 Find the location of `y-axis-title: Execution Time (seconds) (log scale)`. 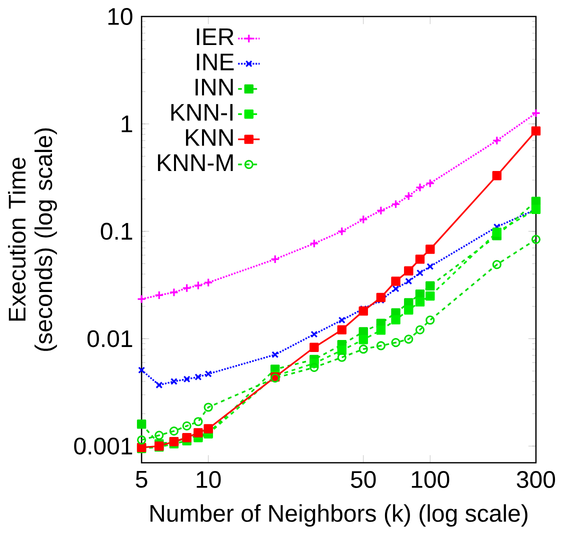

y-axis-title: Execution Time (seconds) (log scale) is located at coordinates (32, 240).